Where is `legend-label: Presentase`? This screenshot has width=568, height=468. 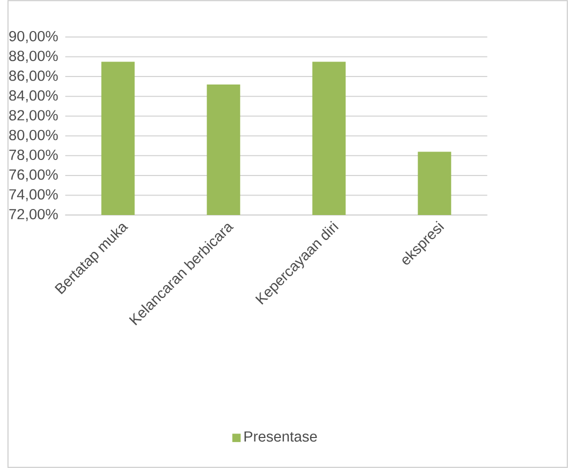
legend-label: Presentase is located at coordinates (280, 436).